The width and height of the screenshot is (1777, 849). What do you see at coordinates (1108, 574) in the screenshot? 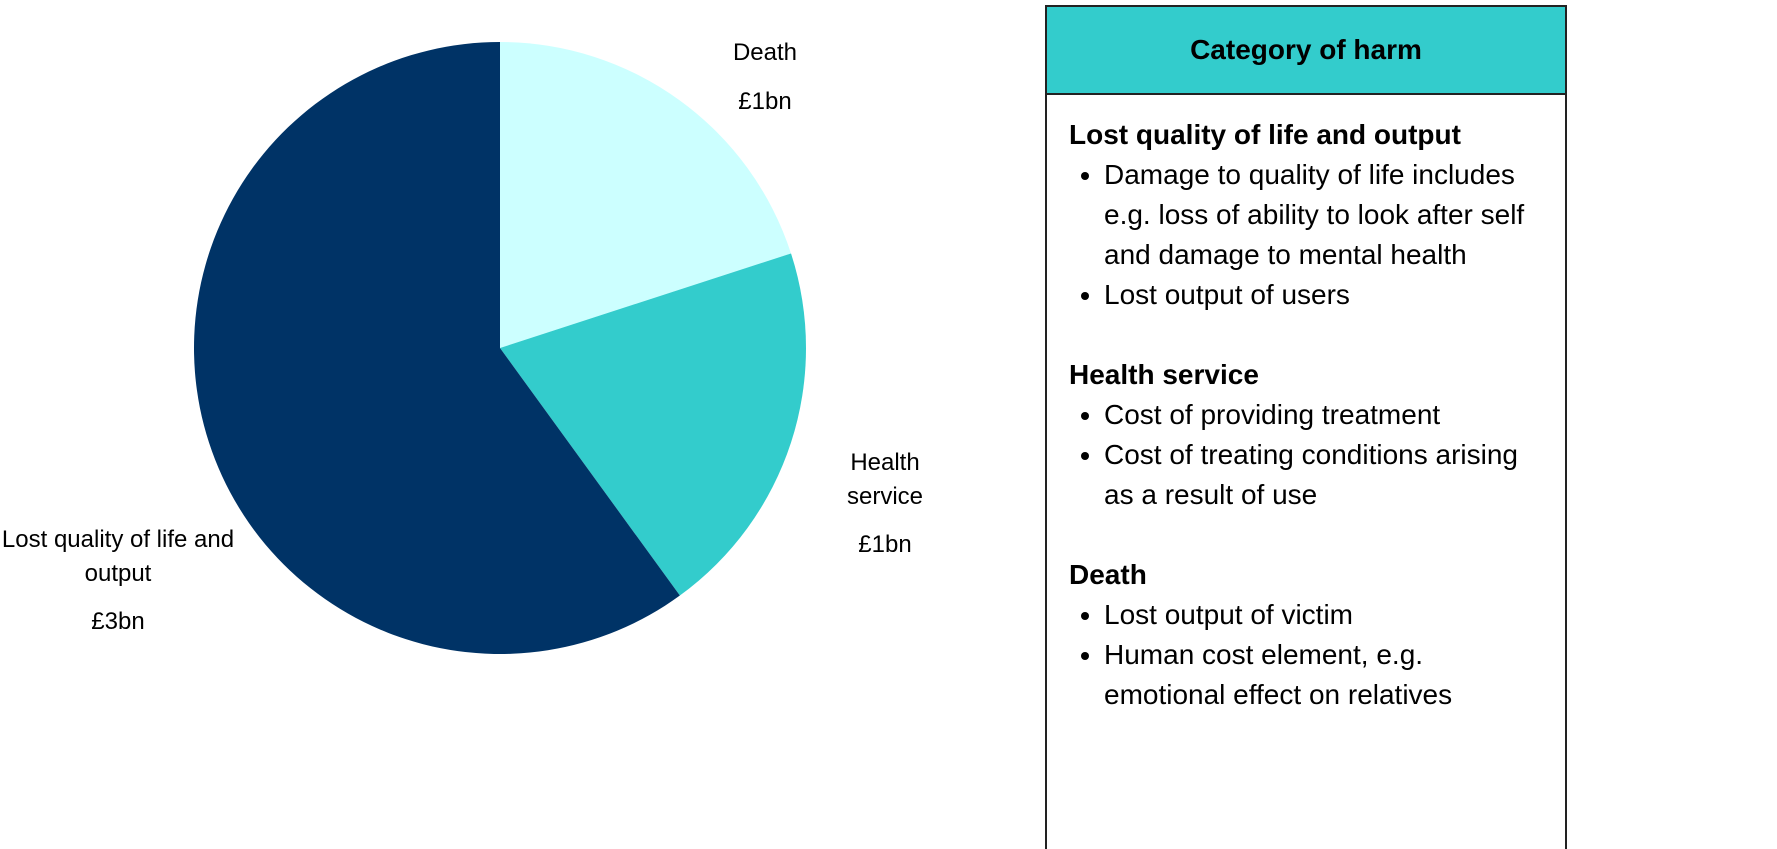
I see `section-heading: Death` at bounding box center [1108, 574].